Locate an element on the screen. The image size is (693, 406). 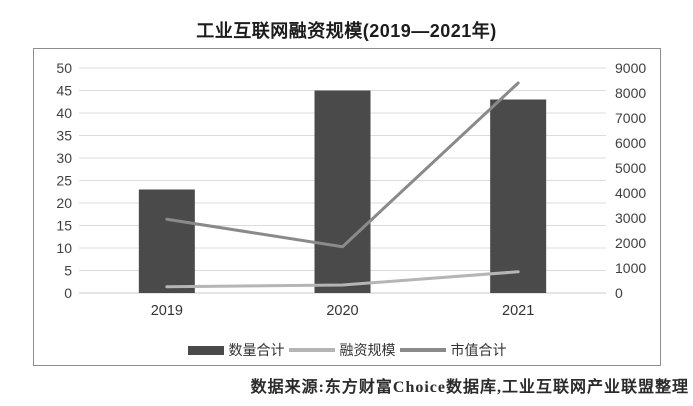
left-axis-tick: 0 is located at coordinates (68, 293).